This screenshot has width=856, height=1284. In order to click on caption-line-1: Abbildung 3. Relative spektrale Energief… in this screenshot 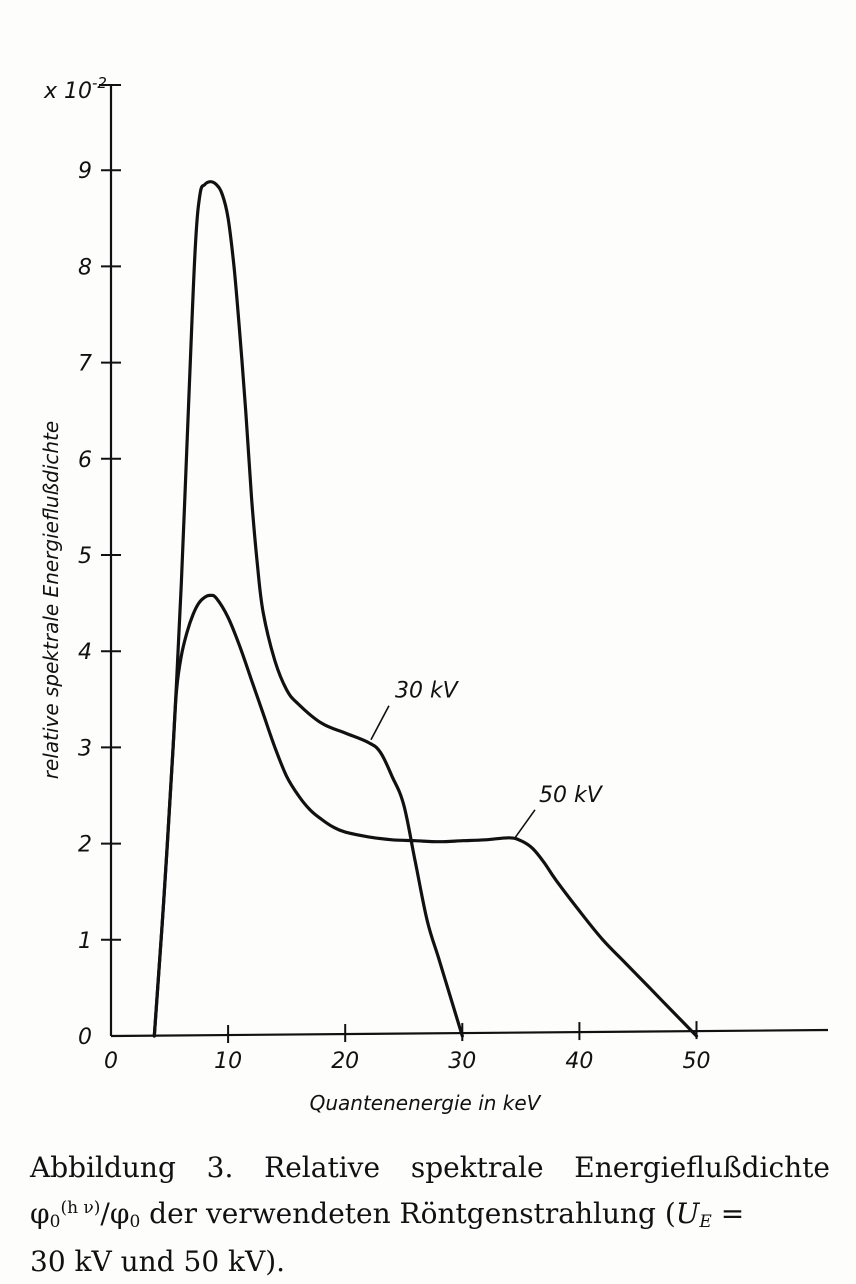, I will do `click(430, 1167)`.